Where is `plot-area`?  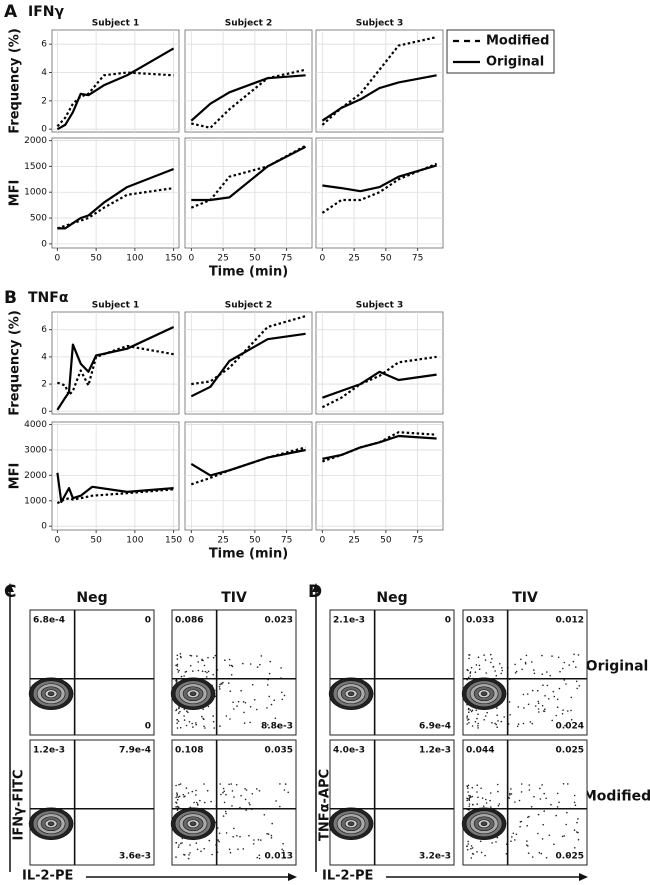
plot-area is located at coordinates (248, 193).